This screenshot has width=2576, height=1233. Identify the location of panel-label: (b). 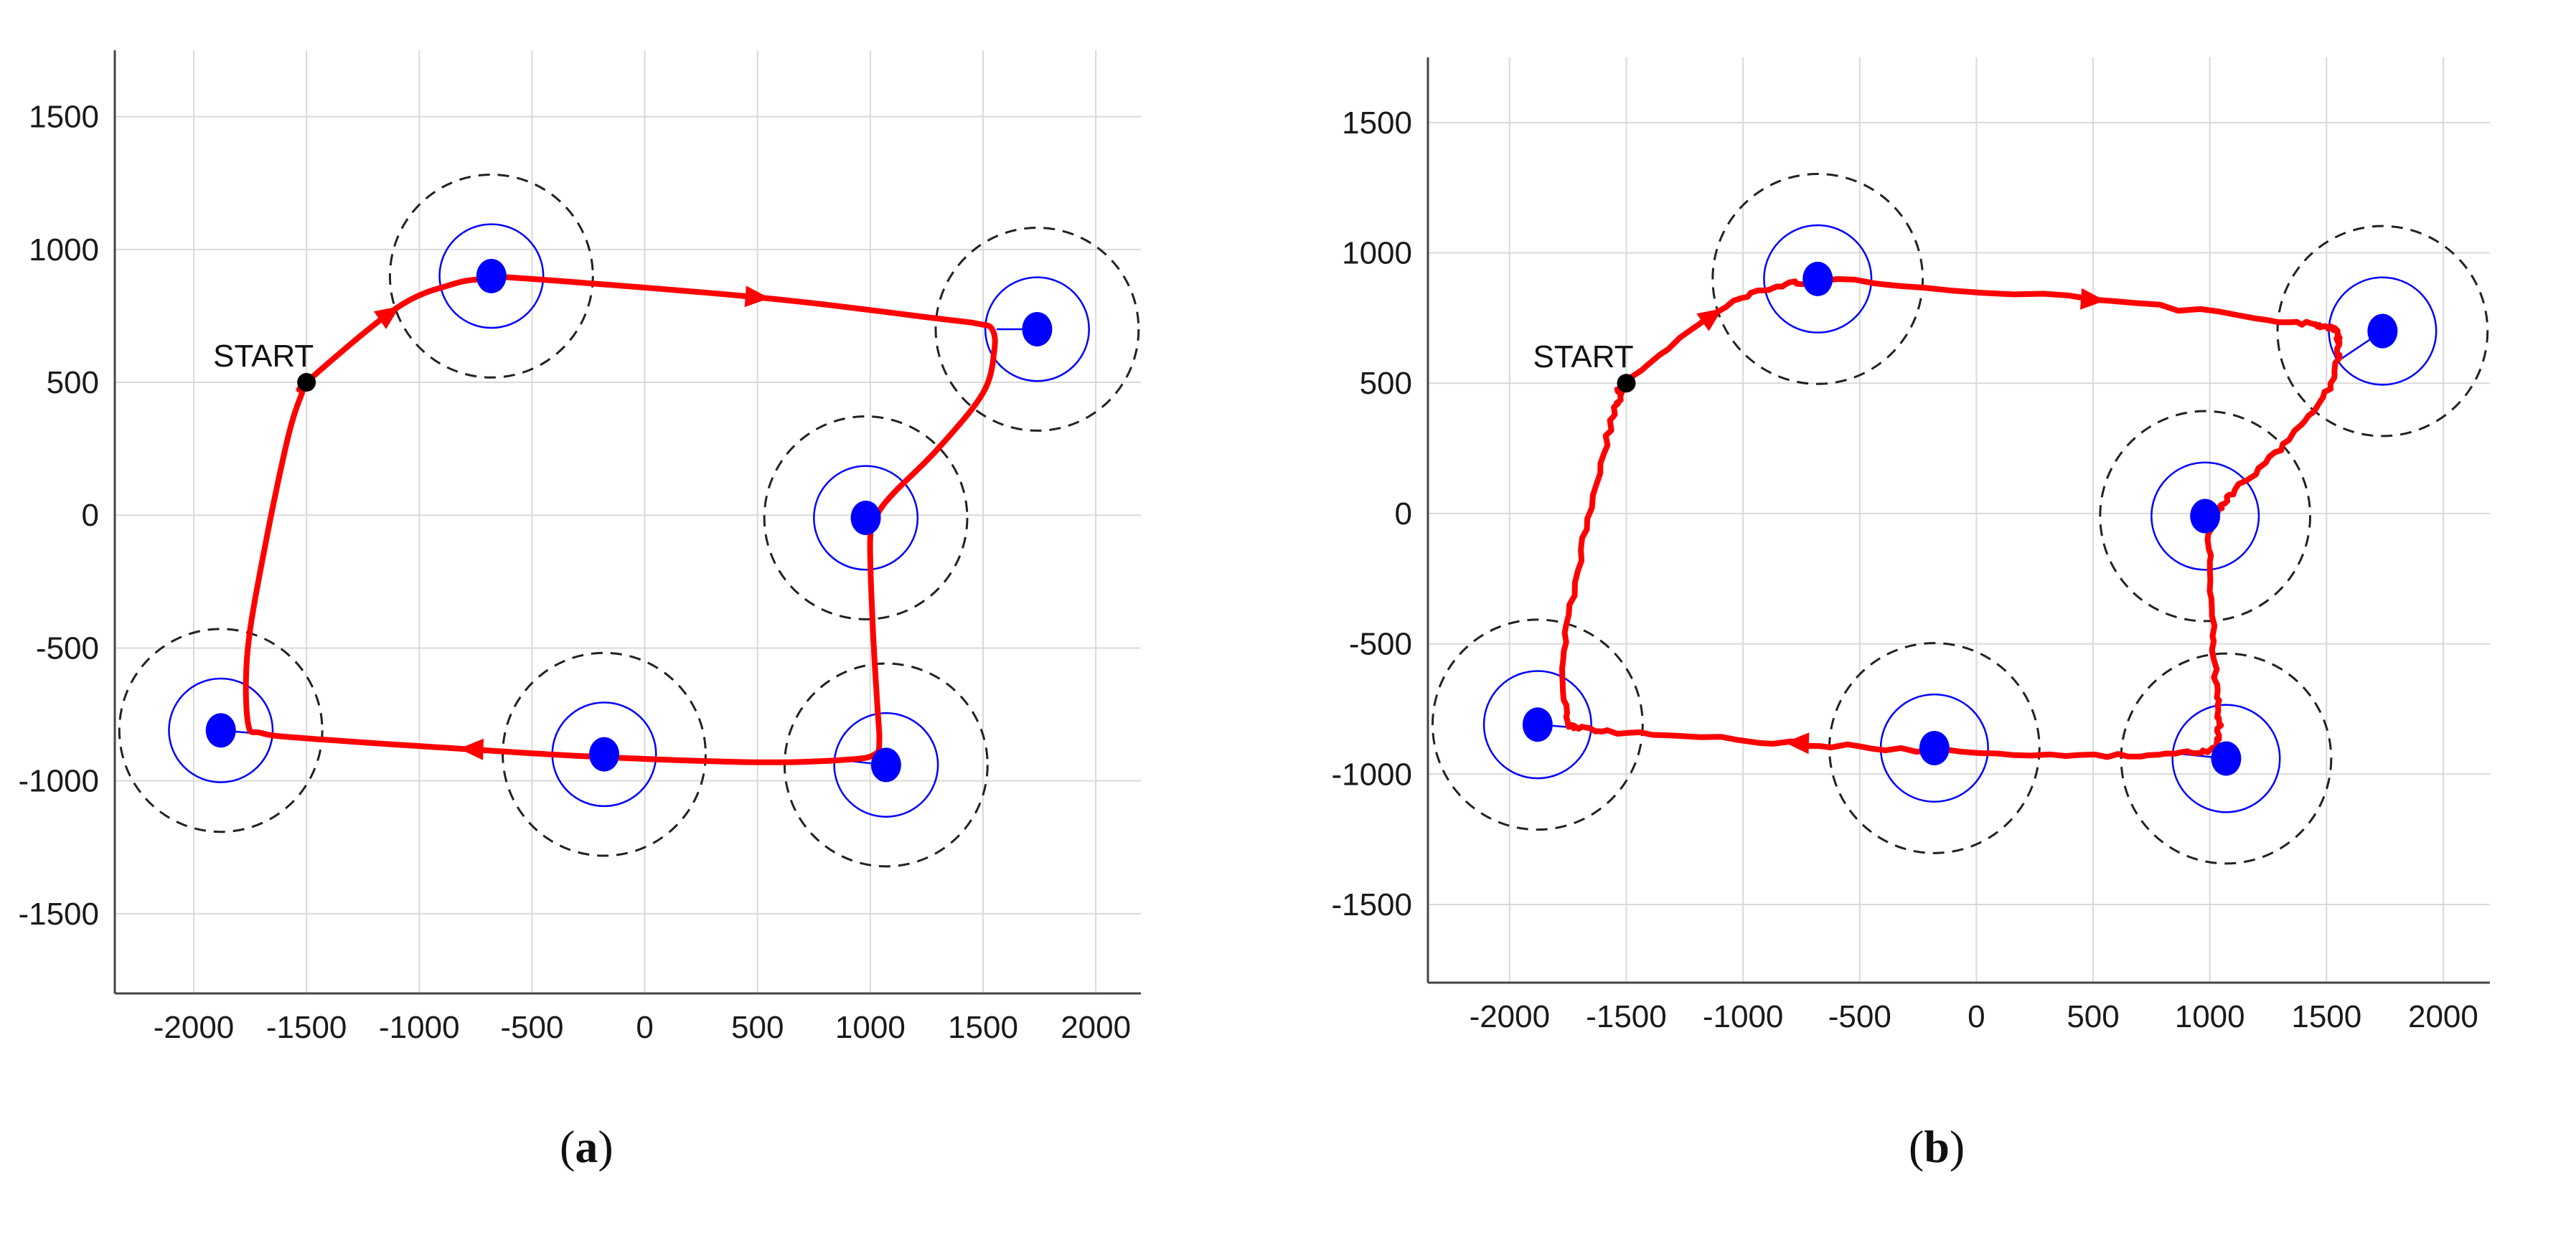
(1937, 1146).